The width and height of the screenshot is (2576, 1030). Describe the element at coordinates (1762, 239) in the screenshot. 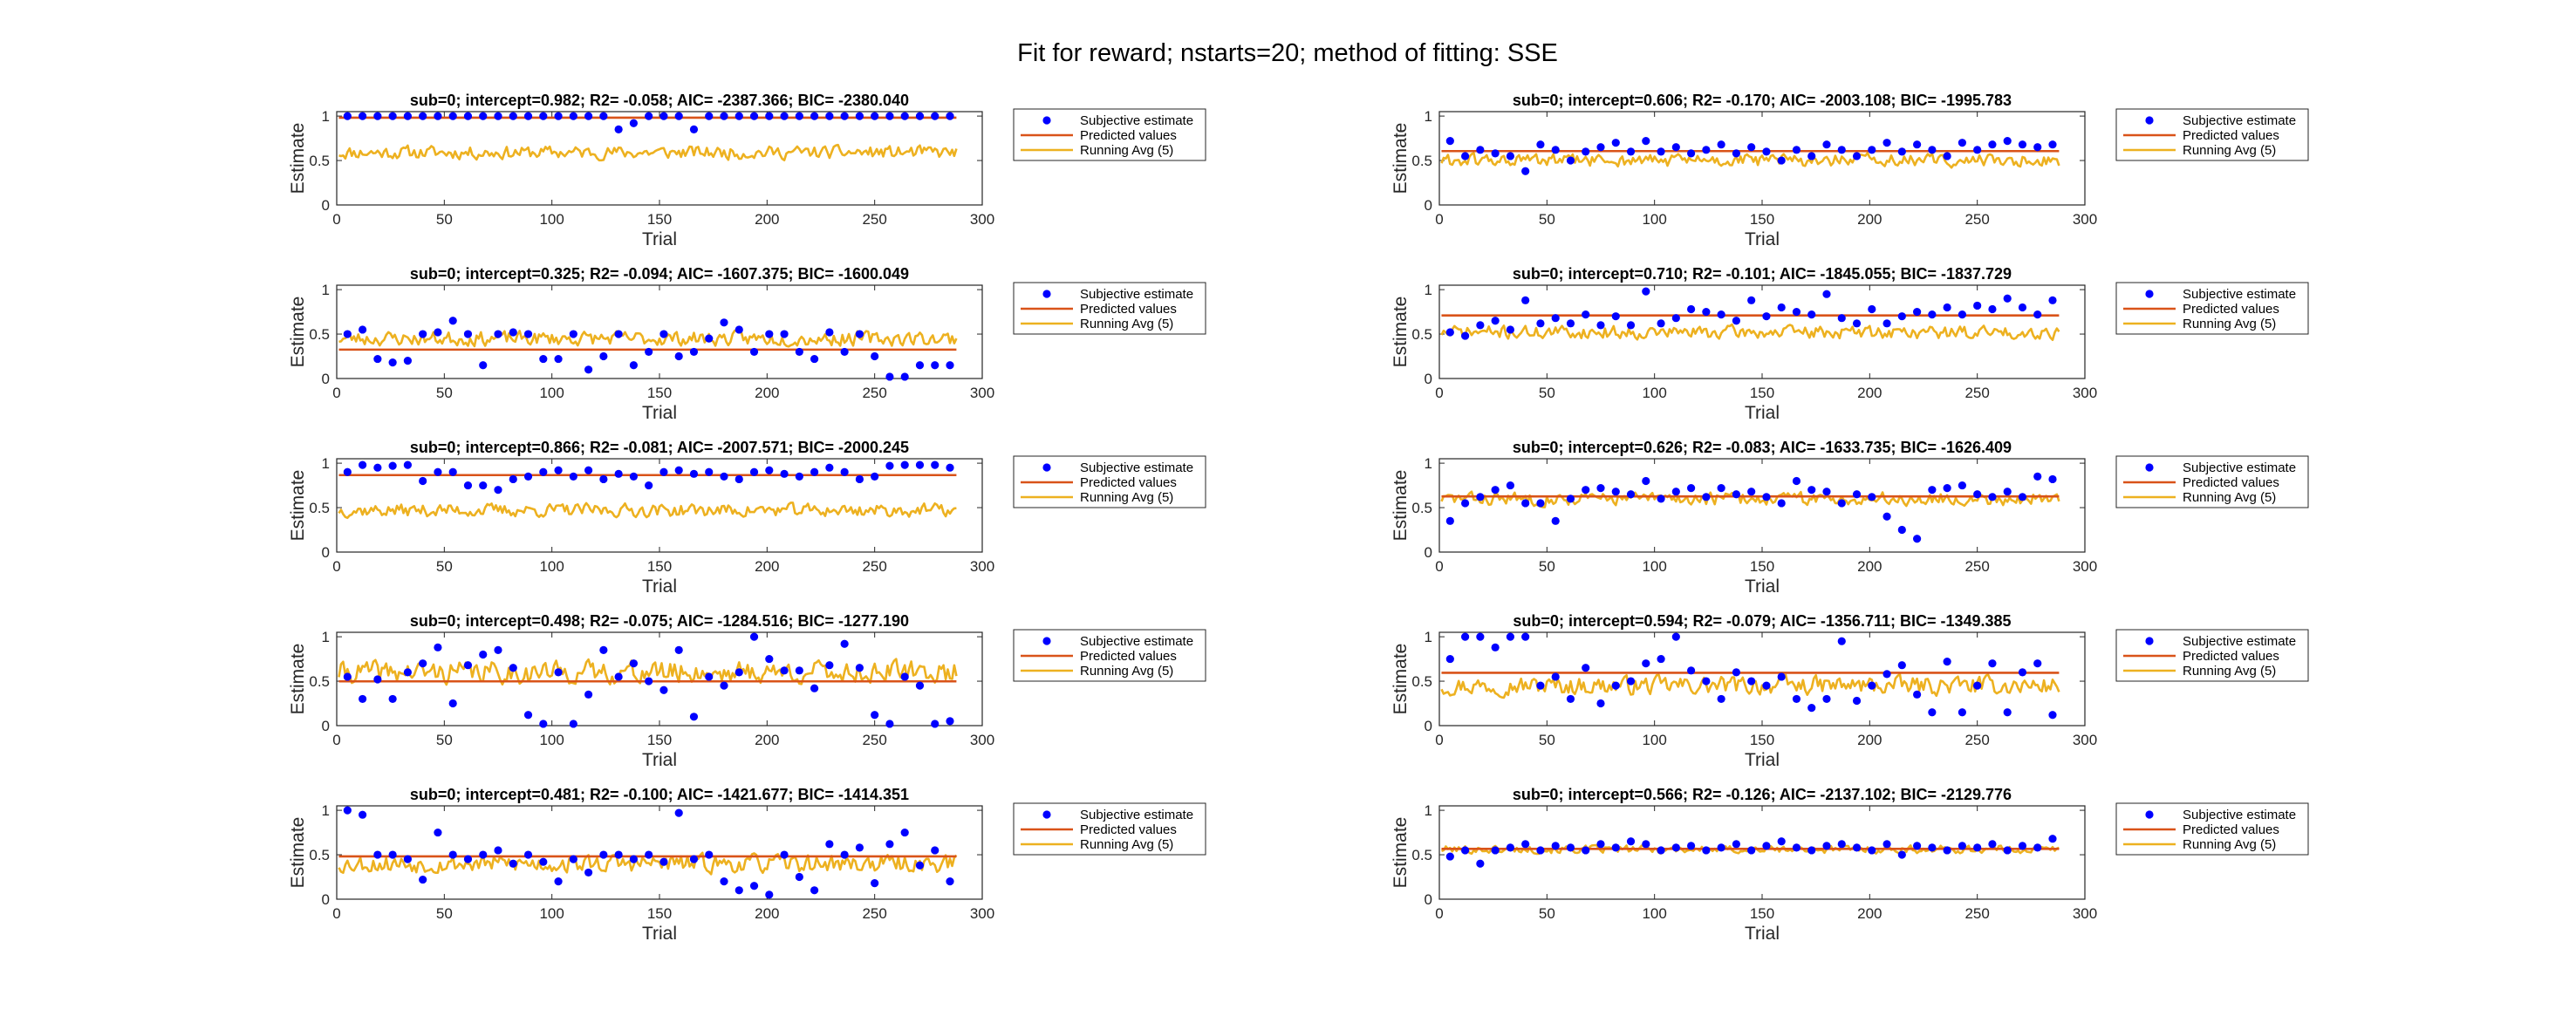

I see `x-axis-label: Trial` at that location.